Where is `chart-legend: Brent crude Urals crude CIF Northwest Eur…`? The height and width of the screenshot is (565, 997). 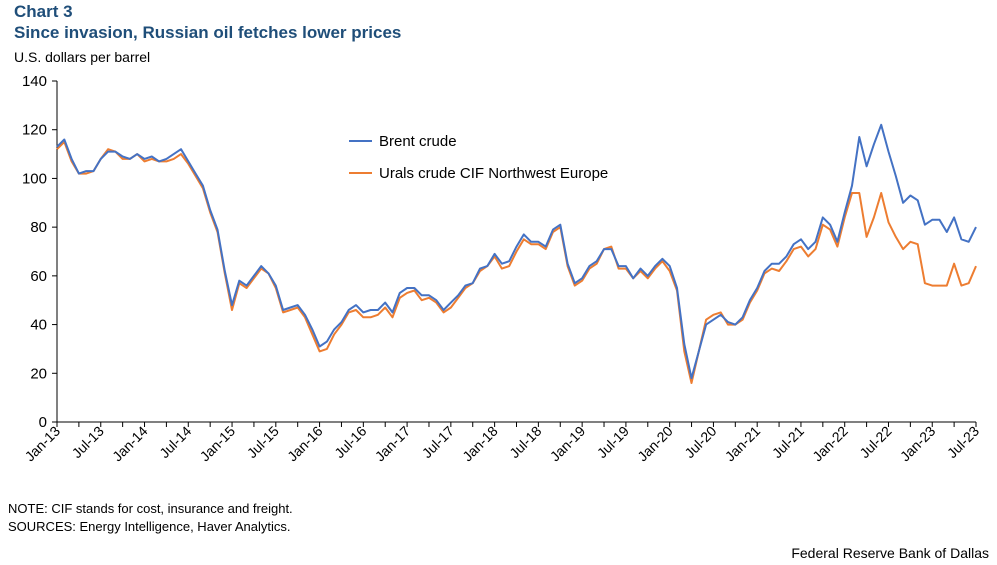 chart-legend: Brent crude Urals crude CIF Northwest Eur… is located at coordinates (478, 157).